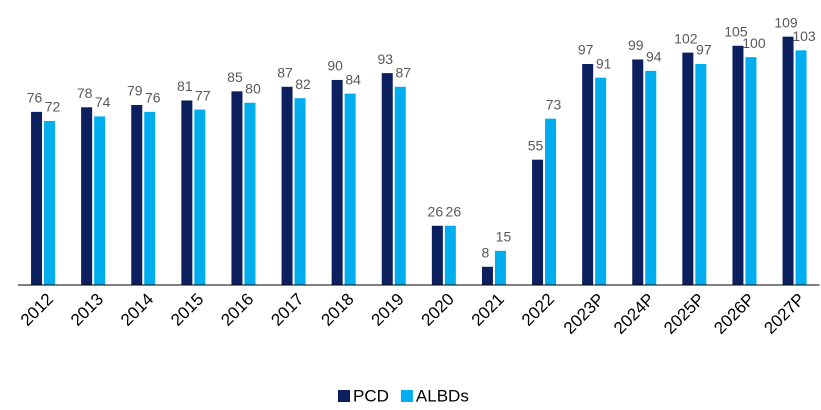 The height and width of the screenshot is (410, 821). Describe the element at coordinates (388, 310) in the screenshot. I see `x-tick-label: 2019` at that location.